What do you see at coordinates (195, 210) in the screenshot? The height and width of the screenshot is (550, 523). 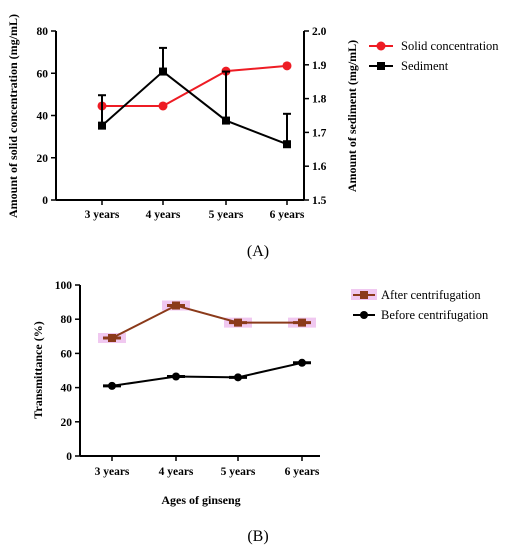 I see `panel-a-x-ticks: 3 years 4 years 5 years 6 years` at bounding box center [195, 210].